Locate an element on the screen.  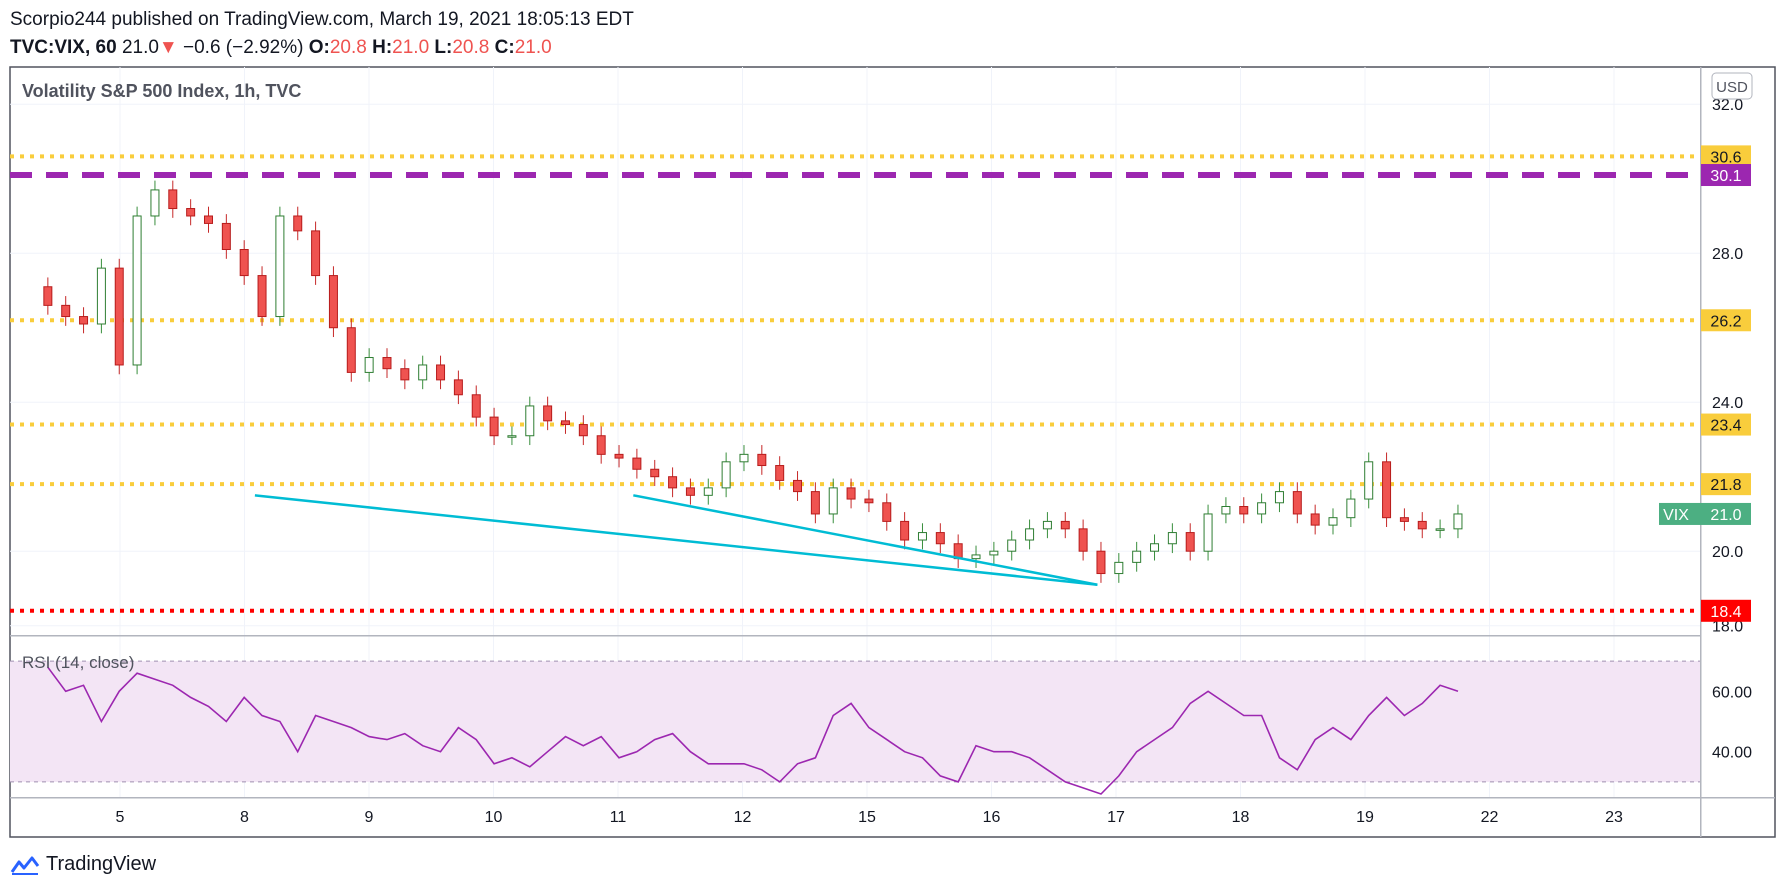
time-tick-label: 23 is located at coordinates (1614, 817).